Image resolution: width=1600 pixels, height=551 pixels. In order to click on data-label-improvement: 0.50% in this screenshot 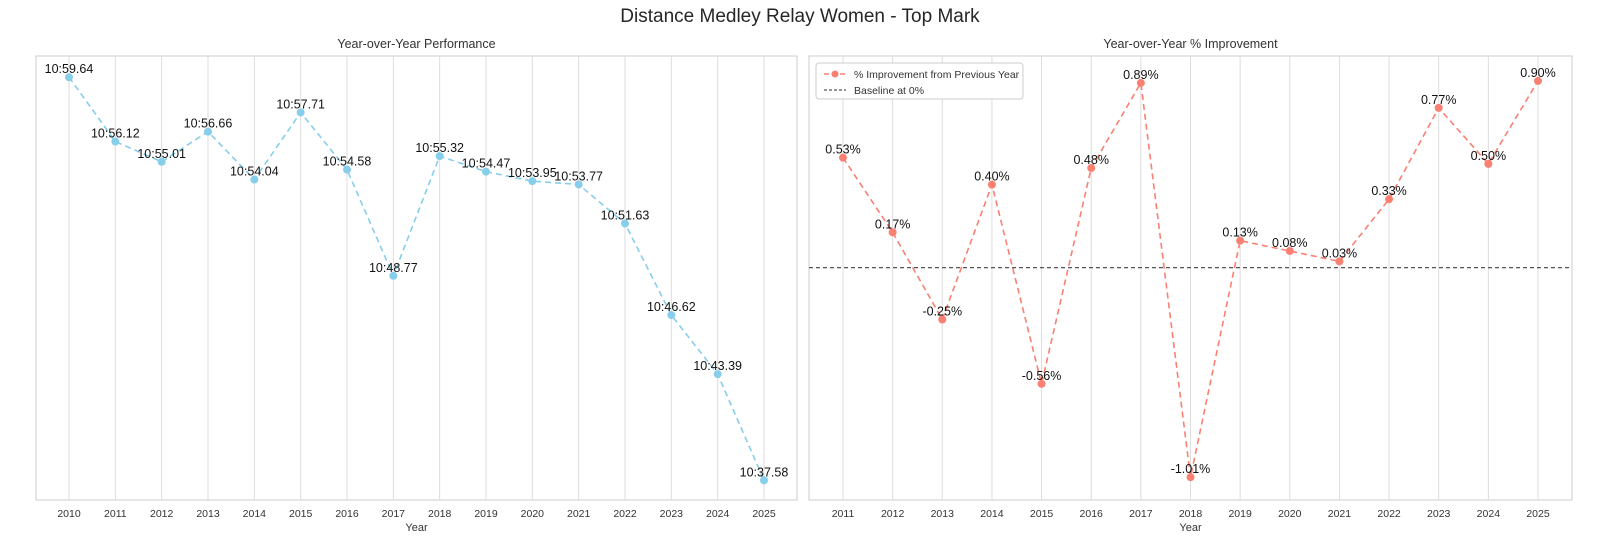, I will do `click(1488, 156)`.